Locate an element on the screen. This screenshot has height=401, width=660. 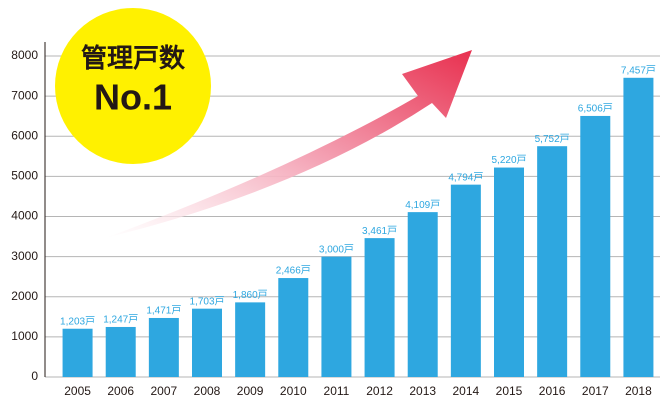
value-label: 5,220戸 is located at coordinates (508, 160).